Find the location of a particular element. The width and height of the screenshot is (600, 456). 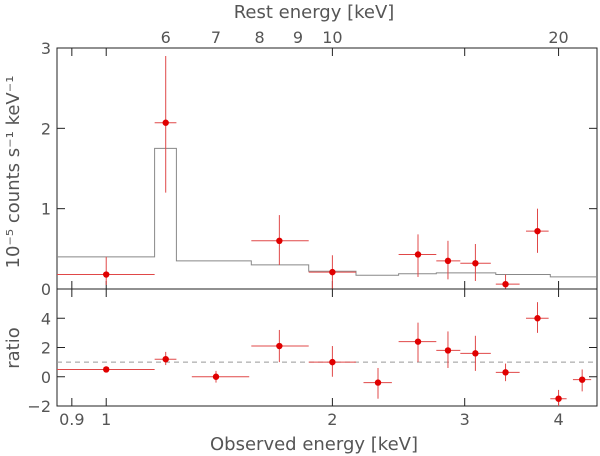

x-axis-label: Observed energy [keV] is located at coordinates (314, 444).